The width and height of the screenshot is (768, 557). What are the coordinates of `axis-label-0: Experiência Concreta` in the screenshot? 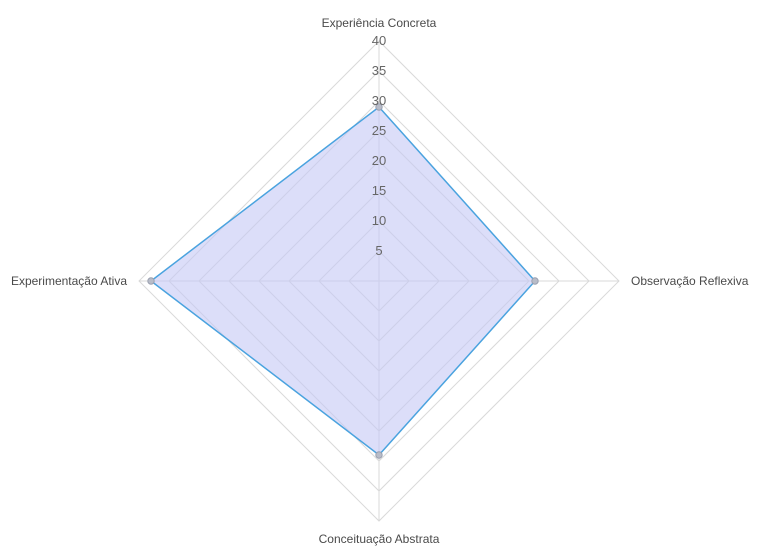 It's located at (379, 23).